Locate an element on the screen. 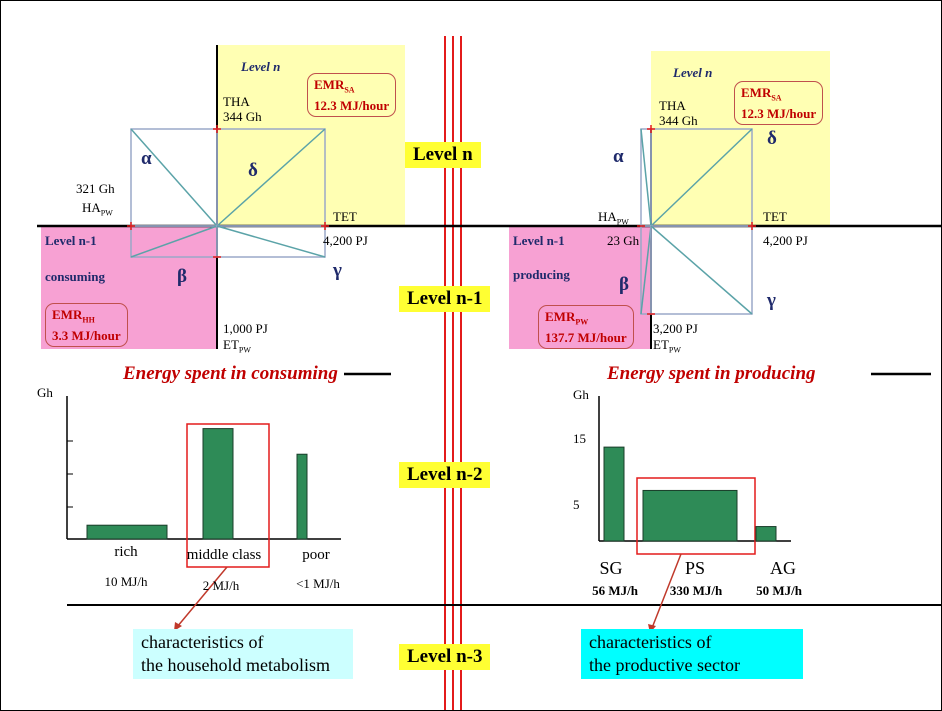 This screenshot has width=942, height=711. left-et-value: 1,000 PJ is located at coordinates (245, 328).